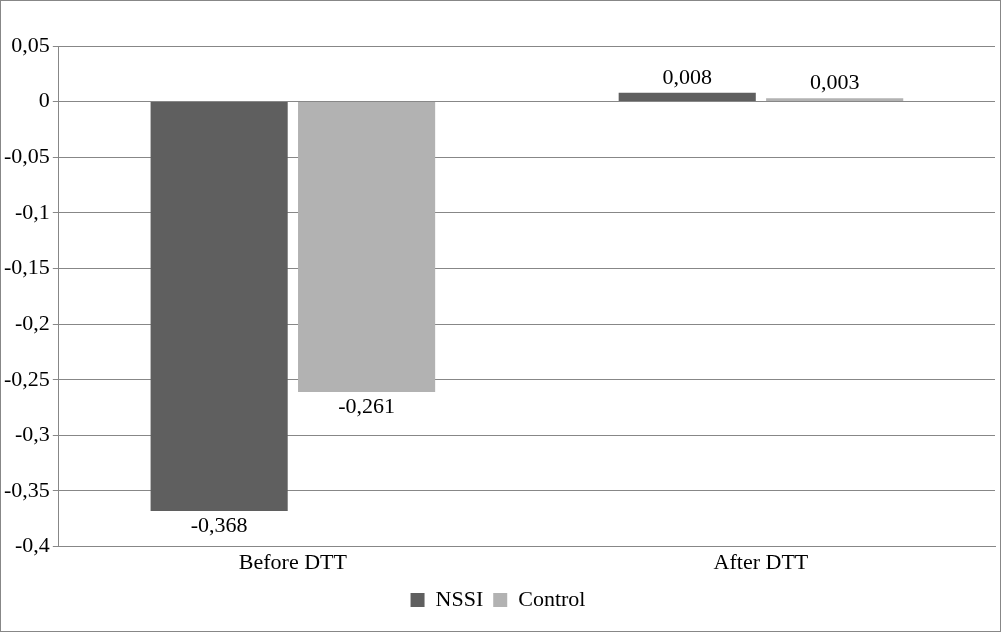 This screenshot has width=1001, height=632. What do you see at coordinates (552, 598) in the screenshot?
I see `legend-label: Control` at bounding box center [552, 598].